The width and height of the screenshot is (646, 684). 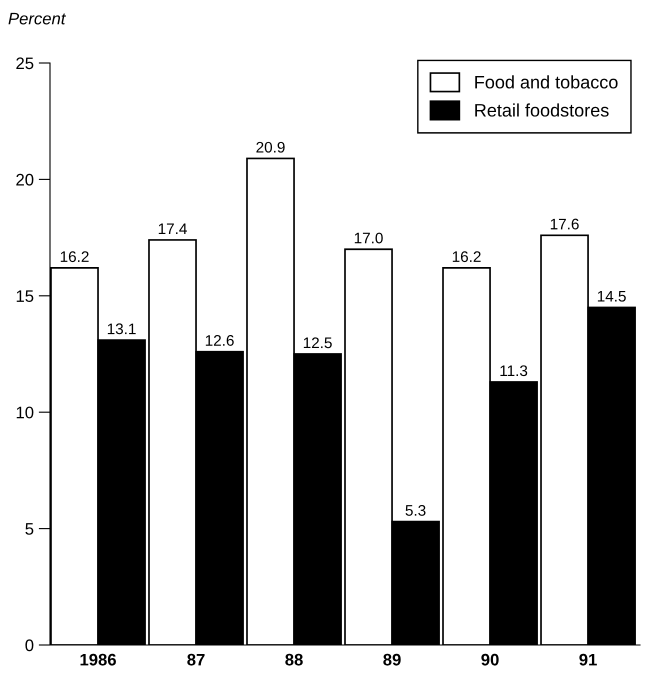 I want to click on data-label: 17.0, so click(x=368, y=238).